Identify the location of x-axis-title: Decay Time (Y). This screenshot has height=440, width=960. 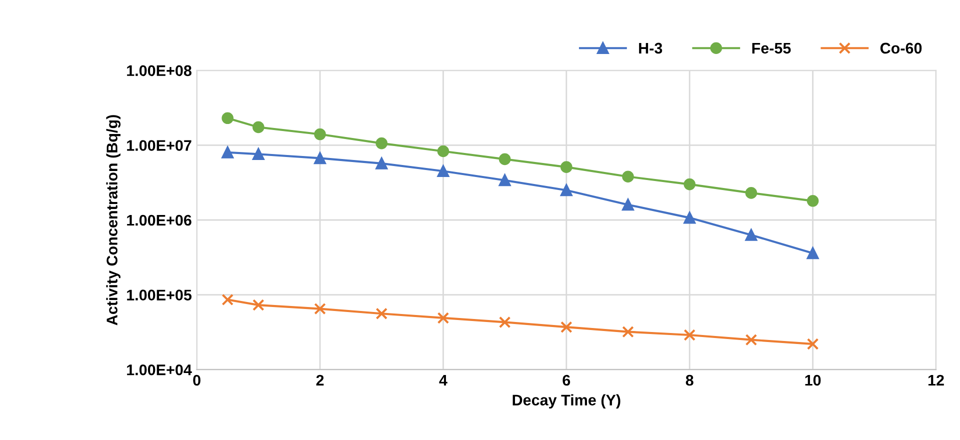
(566, 401).